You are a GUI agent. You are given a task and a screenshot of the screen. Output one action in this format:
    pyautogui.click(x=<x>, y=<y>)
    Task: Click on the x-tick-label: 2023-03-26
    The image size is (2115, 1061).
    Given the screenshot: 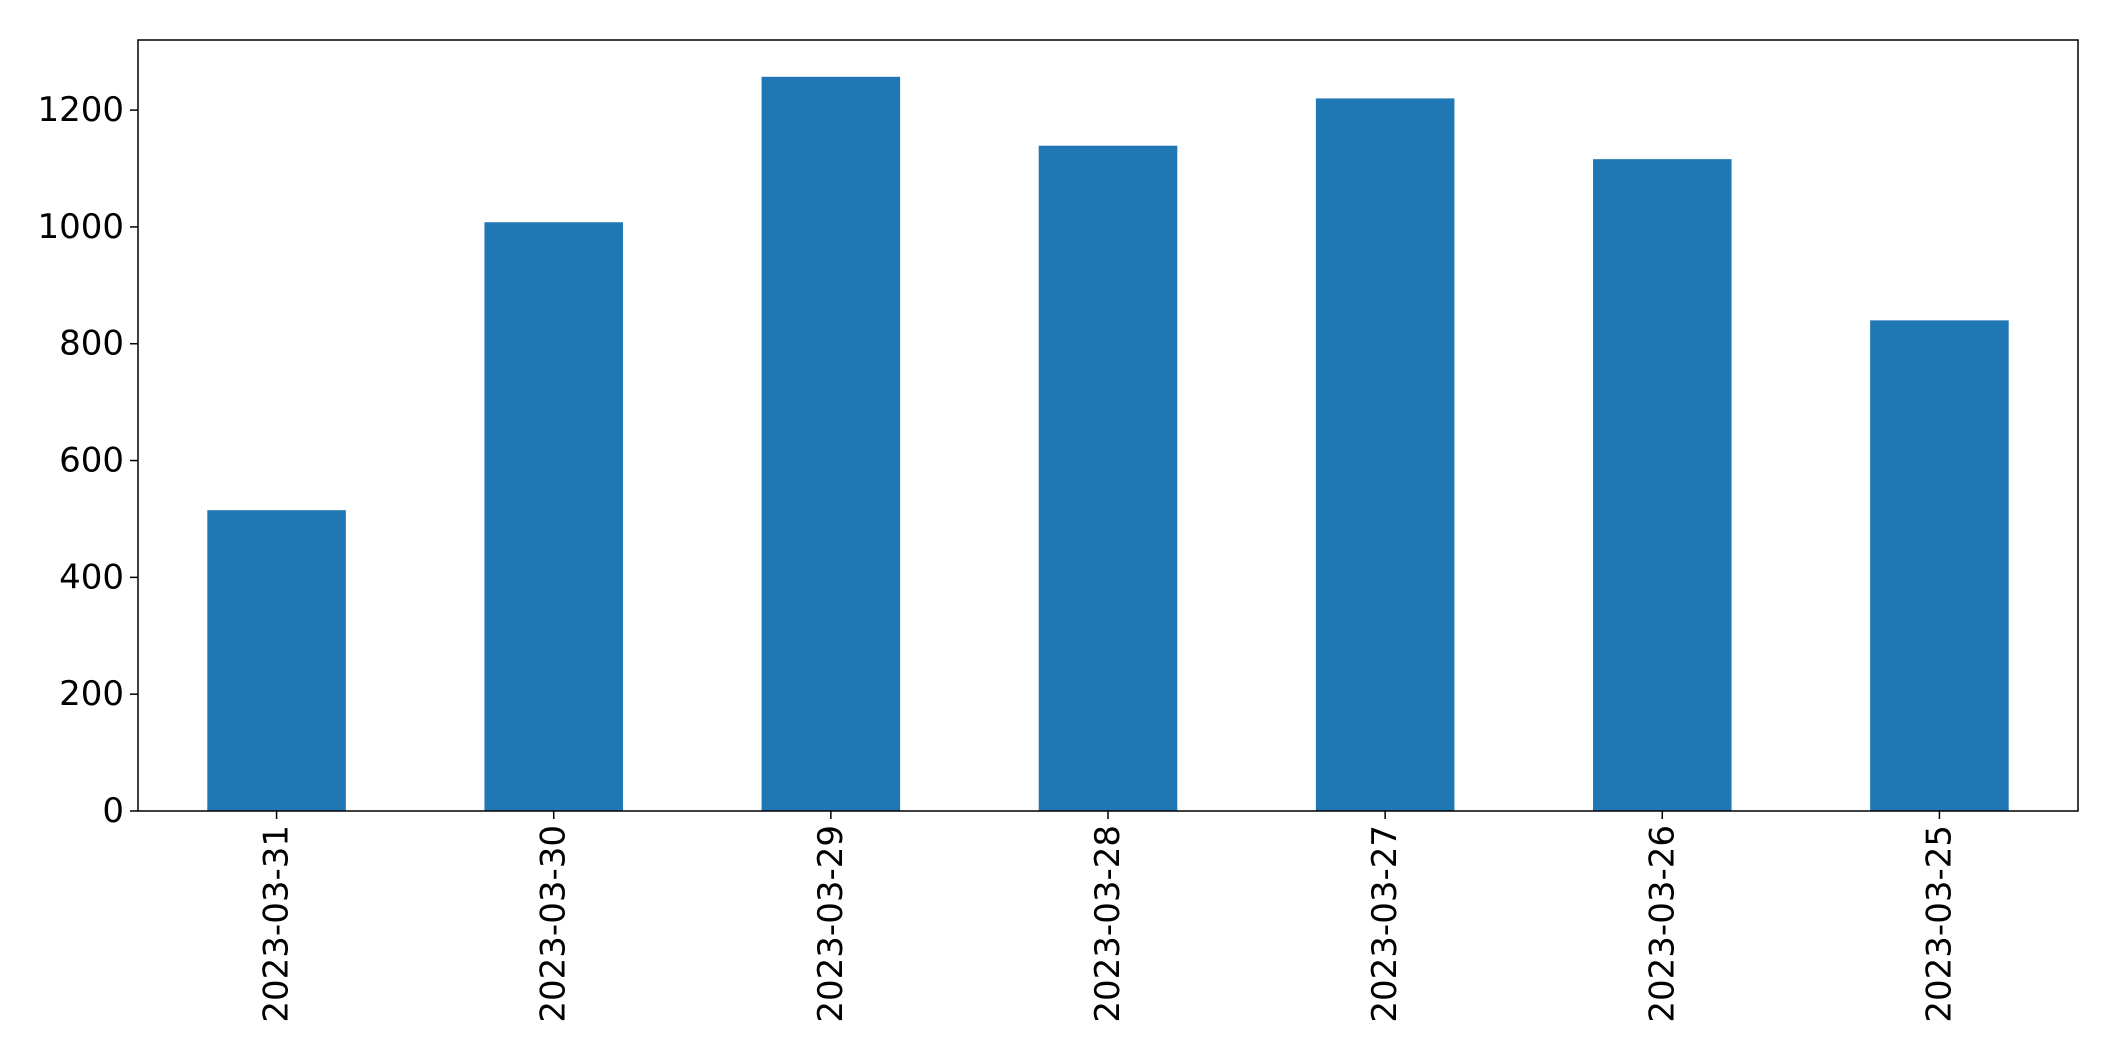 What is the action you would take?
    pyautogui.click(x=1662, y=924)
    